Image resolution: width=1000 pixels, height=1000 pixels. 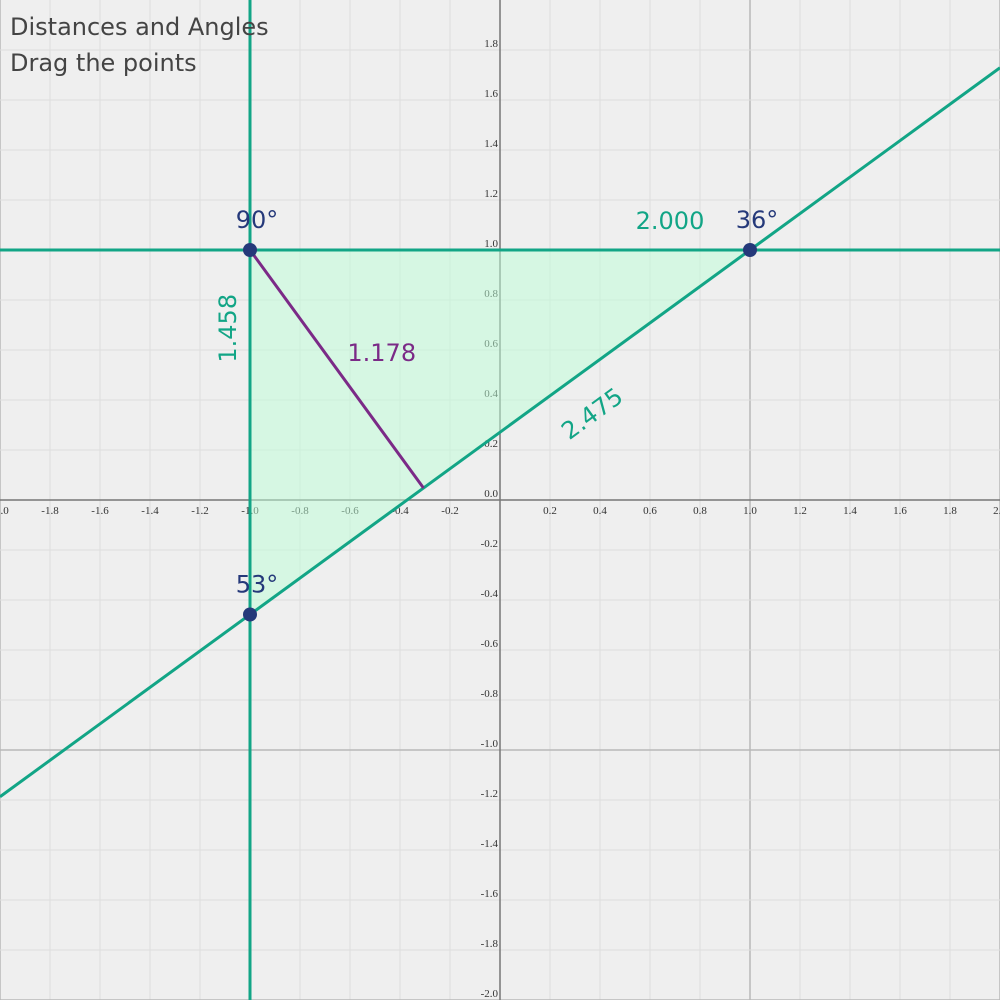 What do you see at coordinates (600, 511) in the screenshot?
I see `x-tick-label: 0.4` at bounding box center [600, 511].